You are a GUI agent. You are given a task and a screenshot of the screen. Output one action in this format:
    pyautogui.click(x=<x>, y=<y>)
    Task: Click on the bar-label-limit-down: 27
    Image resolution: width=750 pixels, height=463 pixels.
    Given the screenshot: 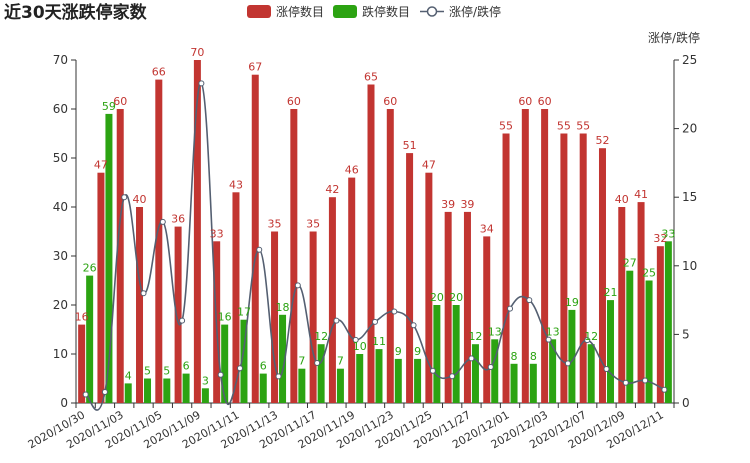 What is the action you would take?
    pyautogui.click(x=630, y=263)
    